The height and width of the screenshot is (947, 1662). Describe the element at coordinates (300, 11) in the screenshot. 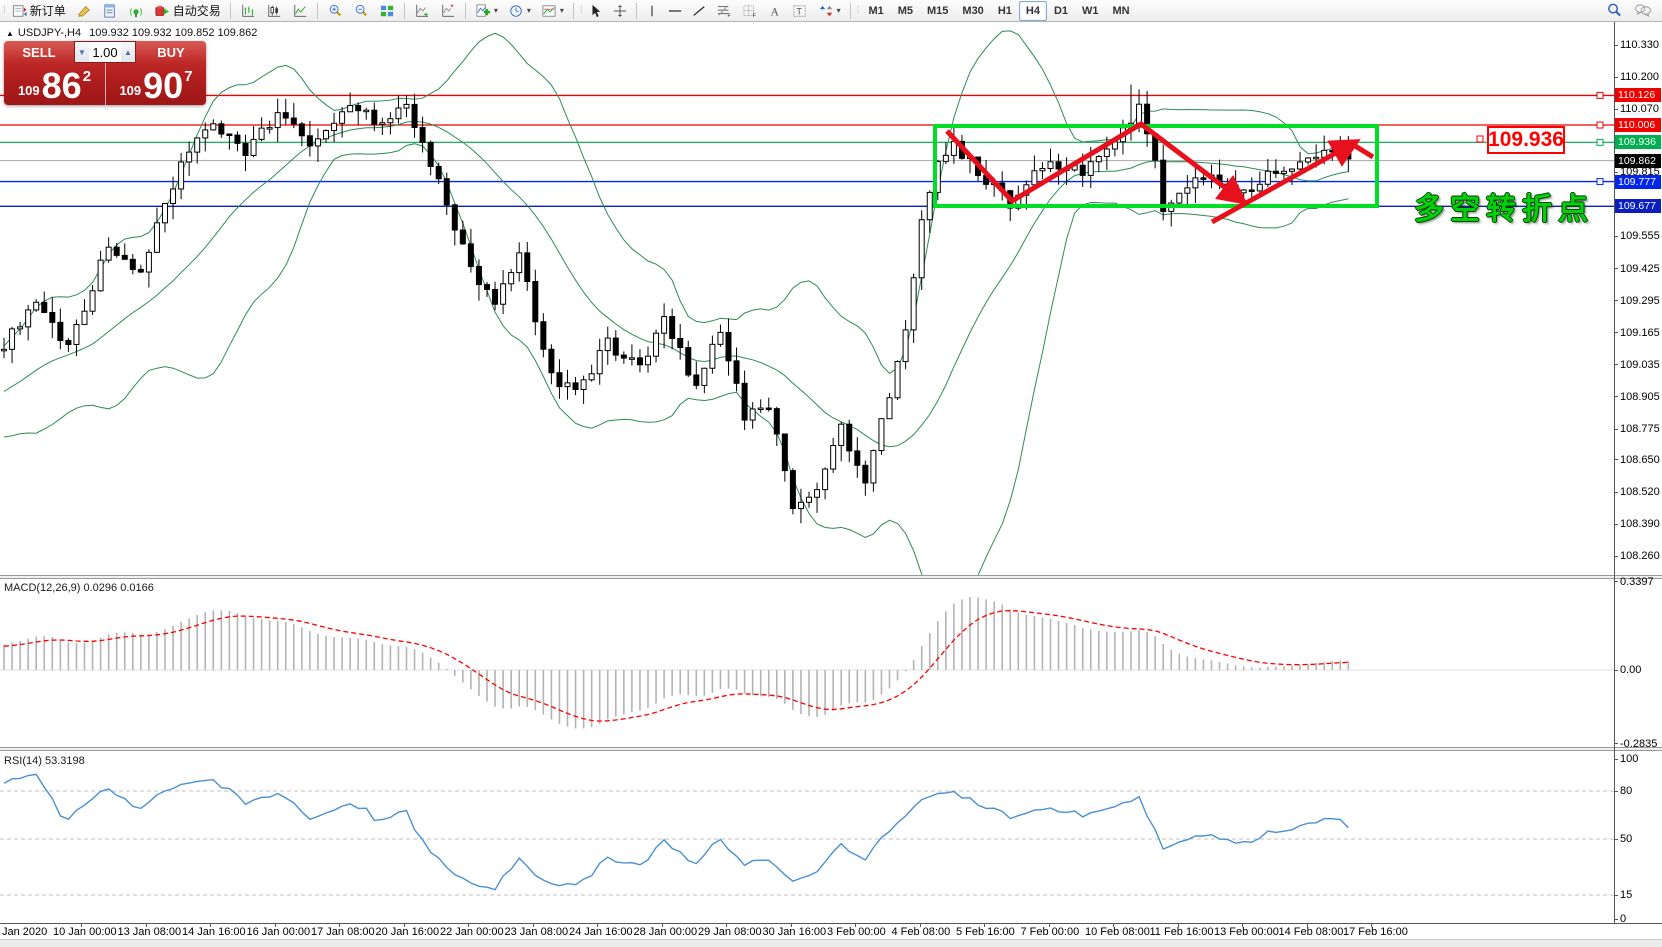

I see `line-chart-button` at that location.